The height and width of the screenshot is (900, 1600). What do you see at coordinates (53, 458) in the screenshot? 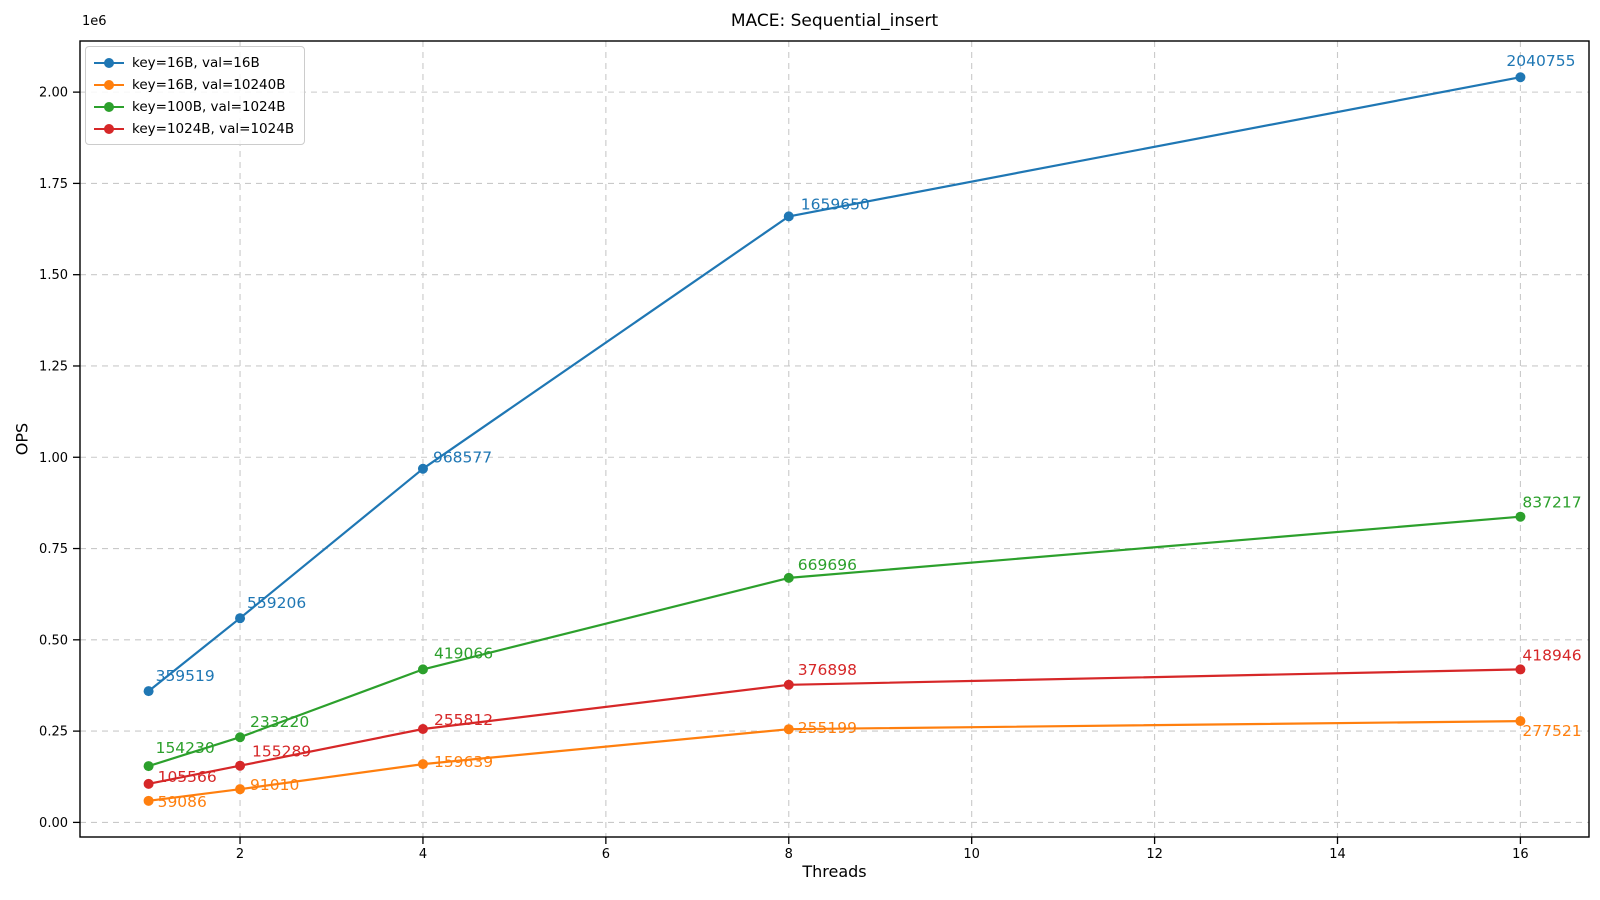
I see `y-tick-label: 1.00` at bounding box center [53, 458].